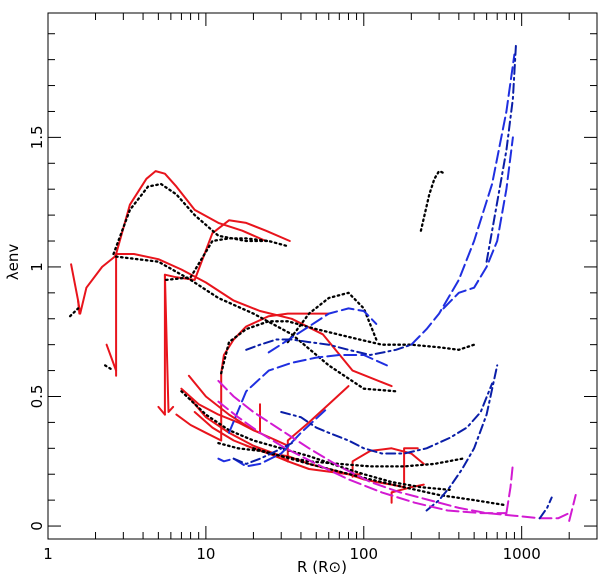 This screenshot has width=598, height=586. What do you see at coordinates (48, 554) in the screenshot?
I see `x-tick-label: 1` at bounding box center [48, 554].